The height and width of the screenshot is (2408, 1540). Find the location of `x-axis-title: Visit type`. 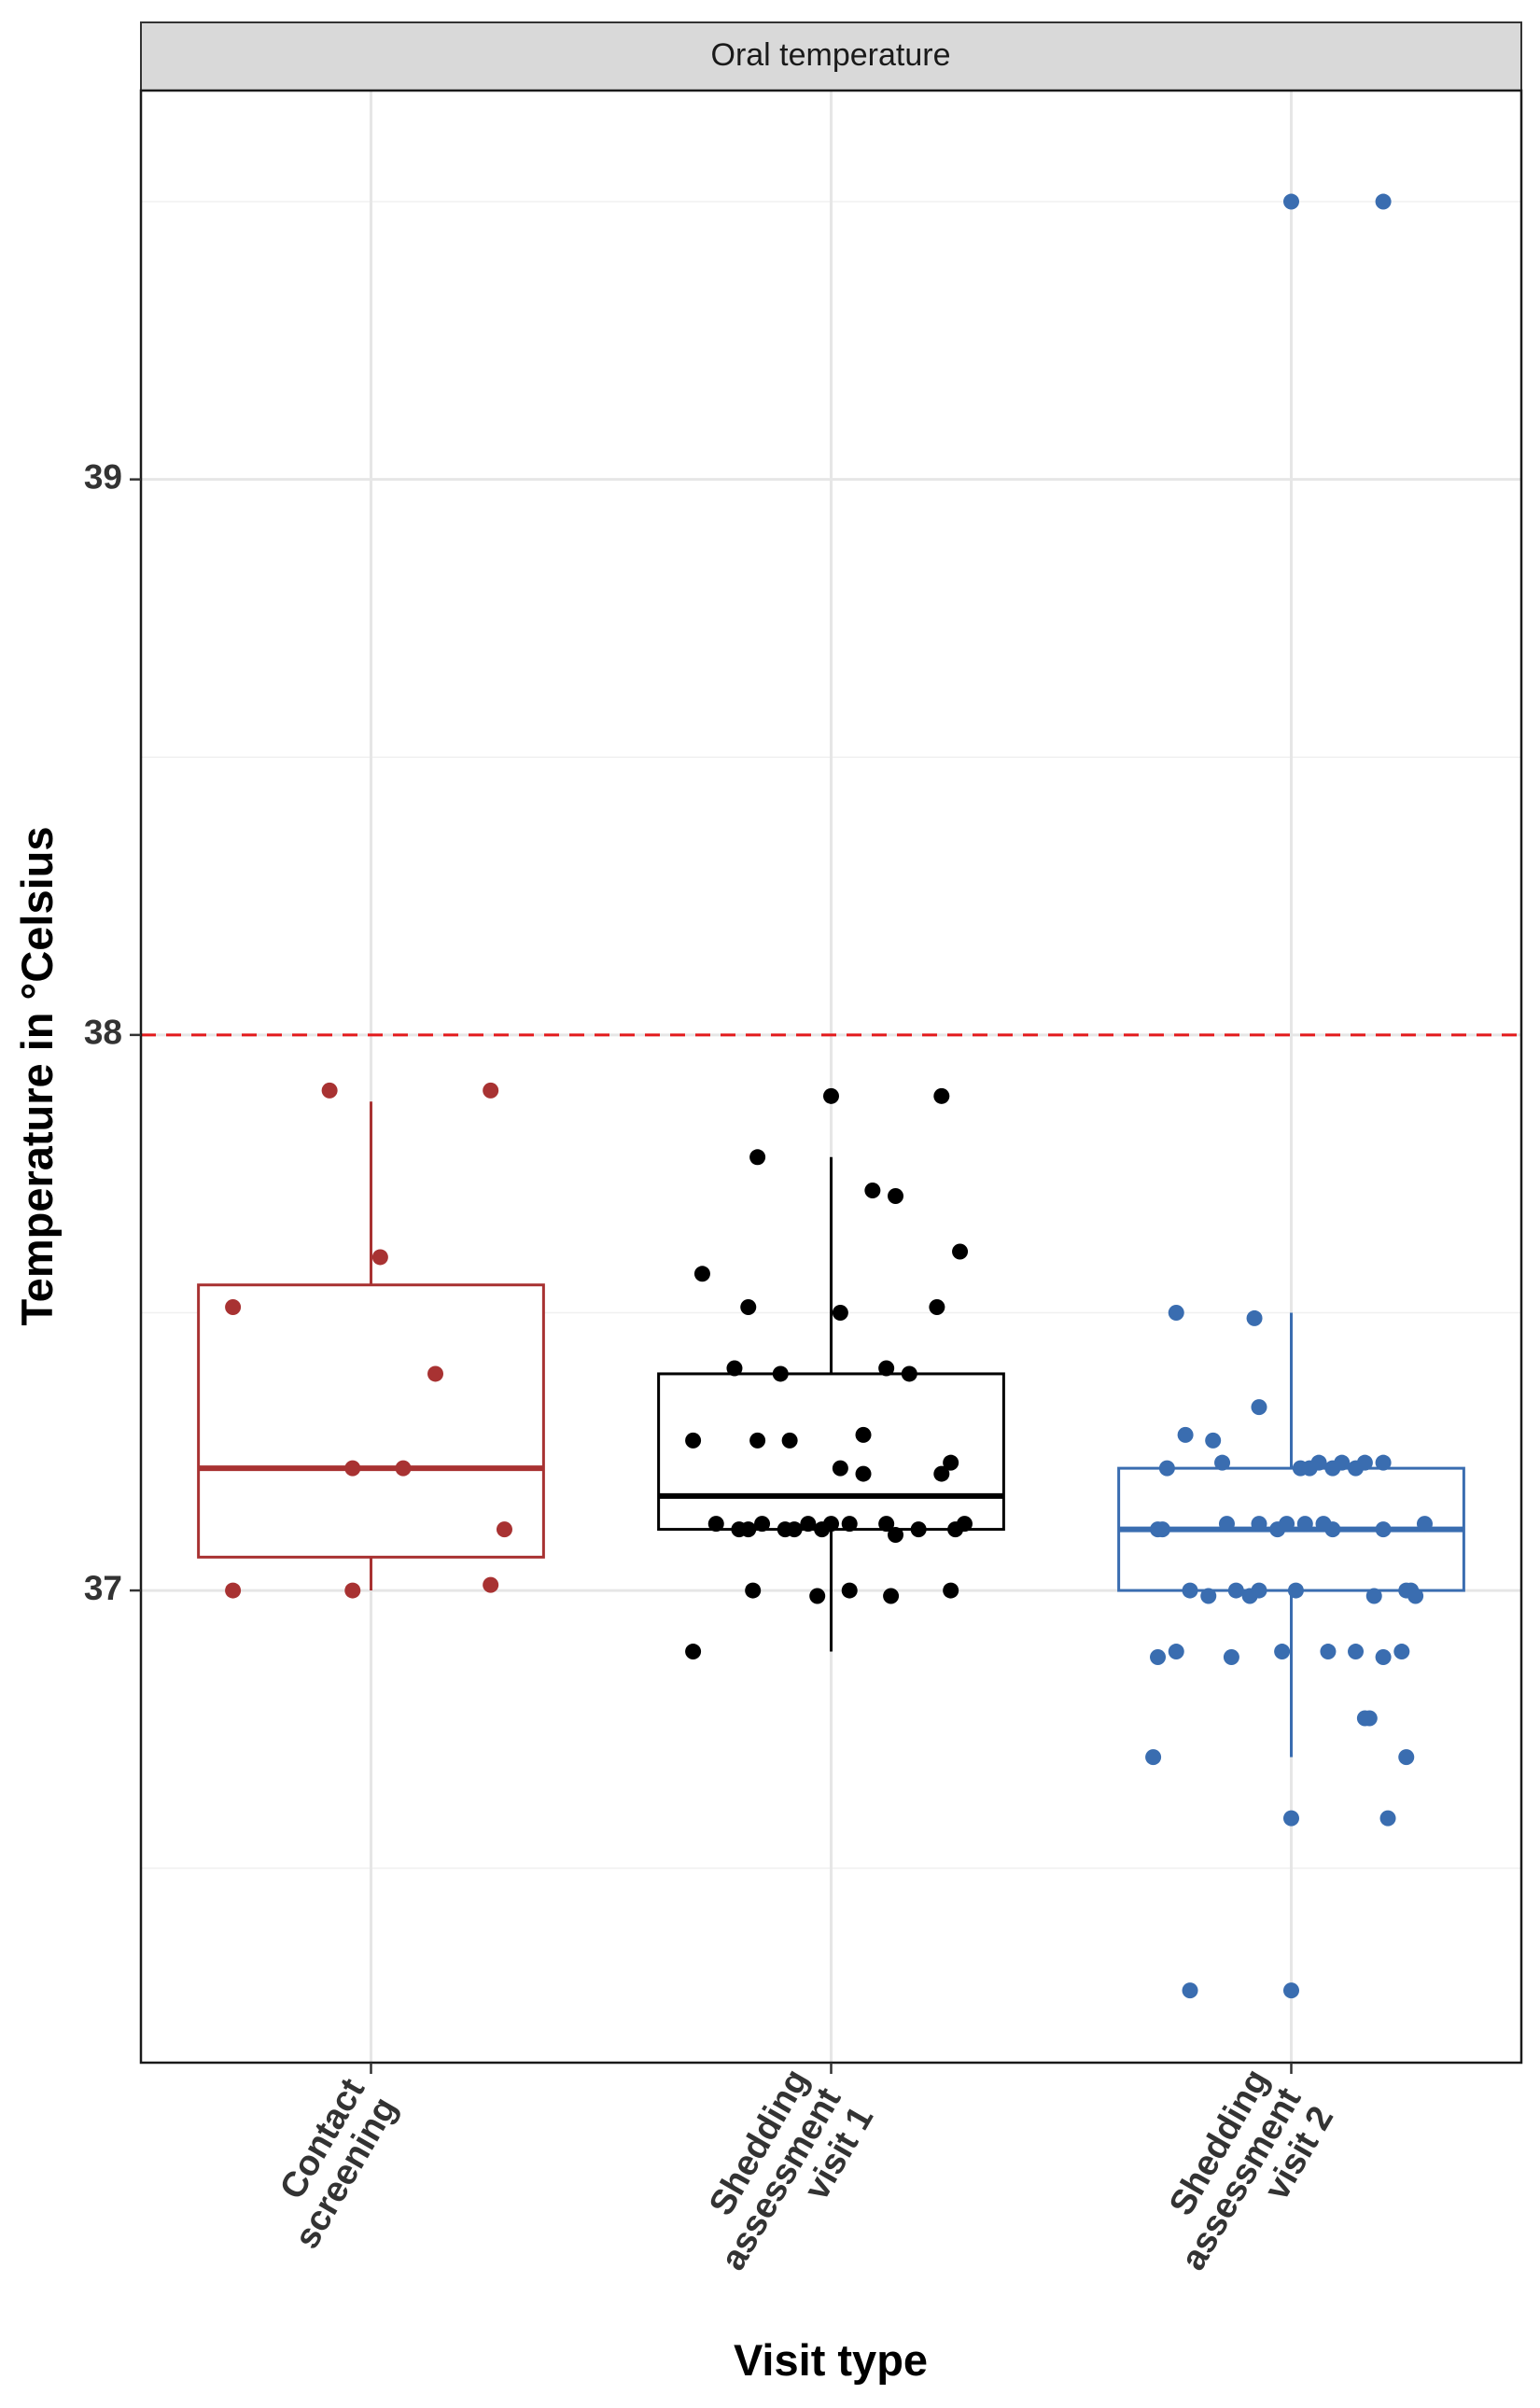

x-axis-title: Visit type is located at coordinates (831, 2360).